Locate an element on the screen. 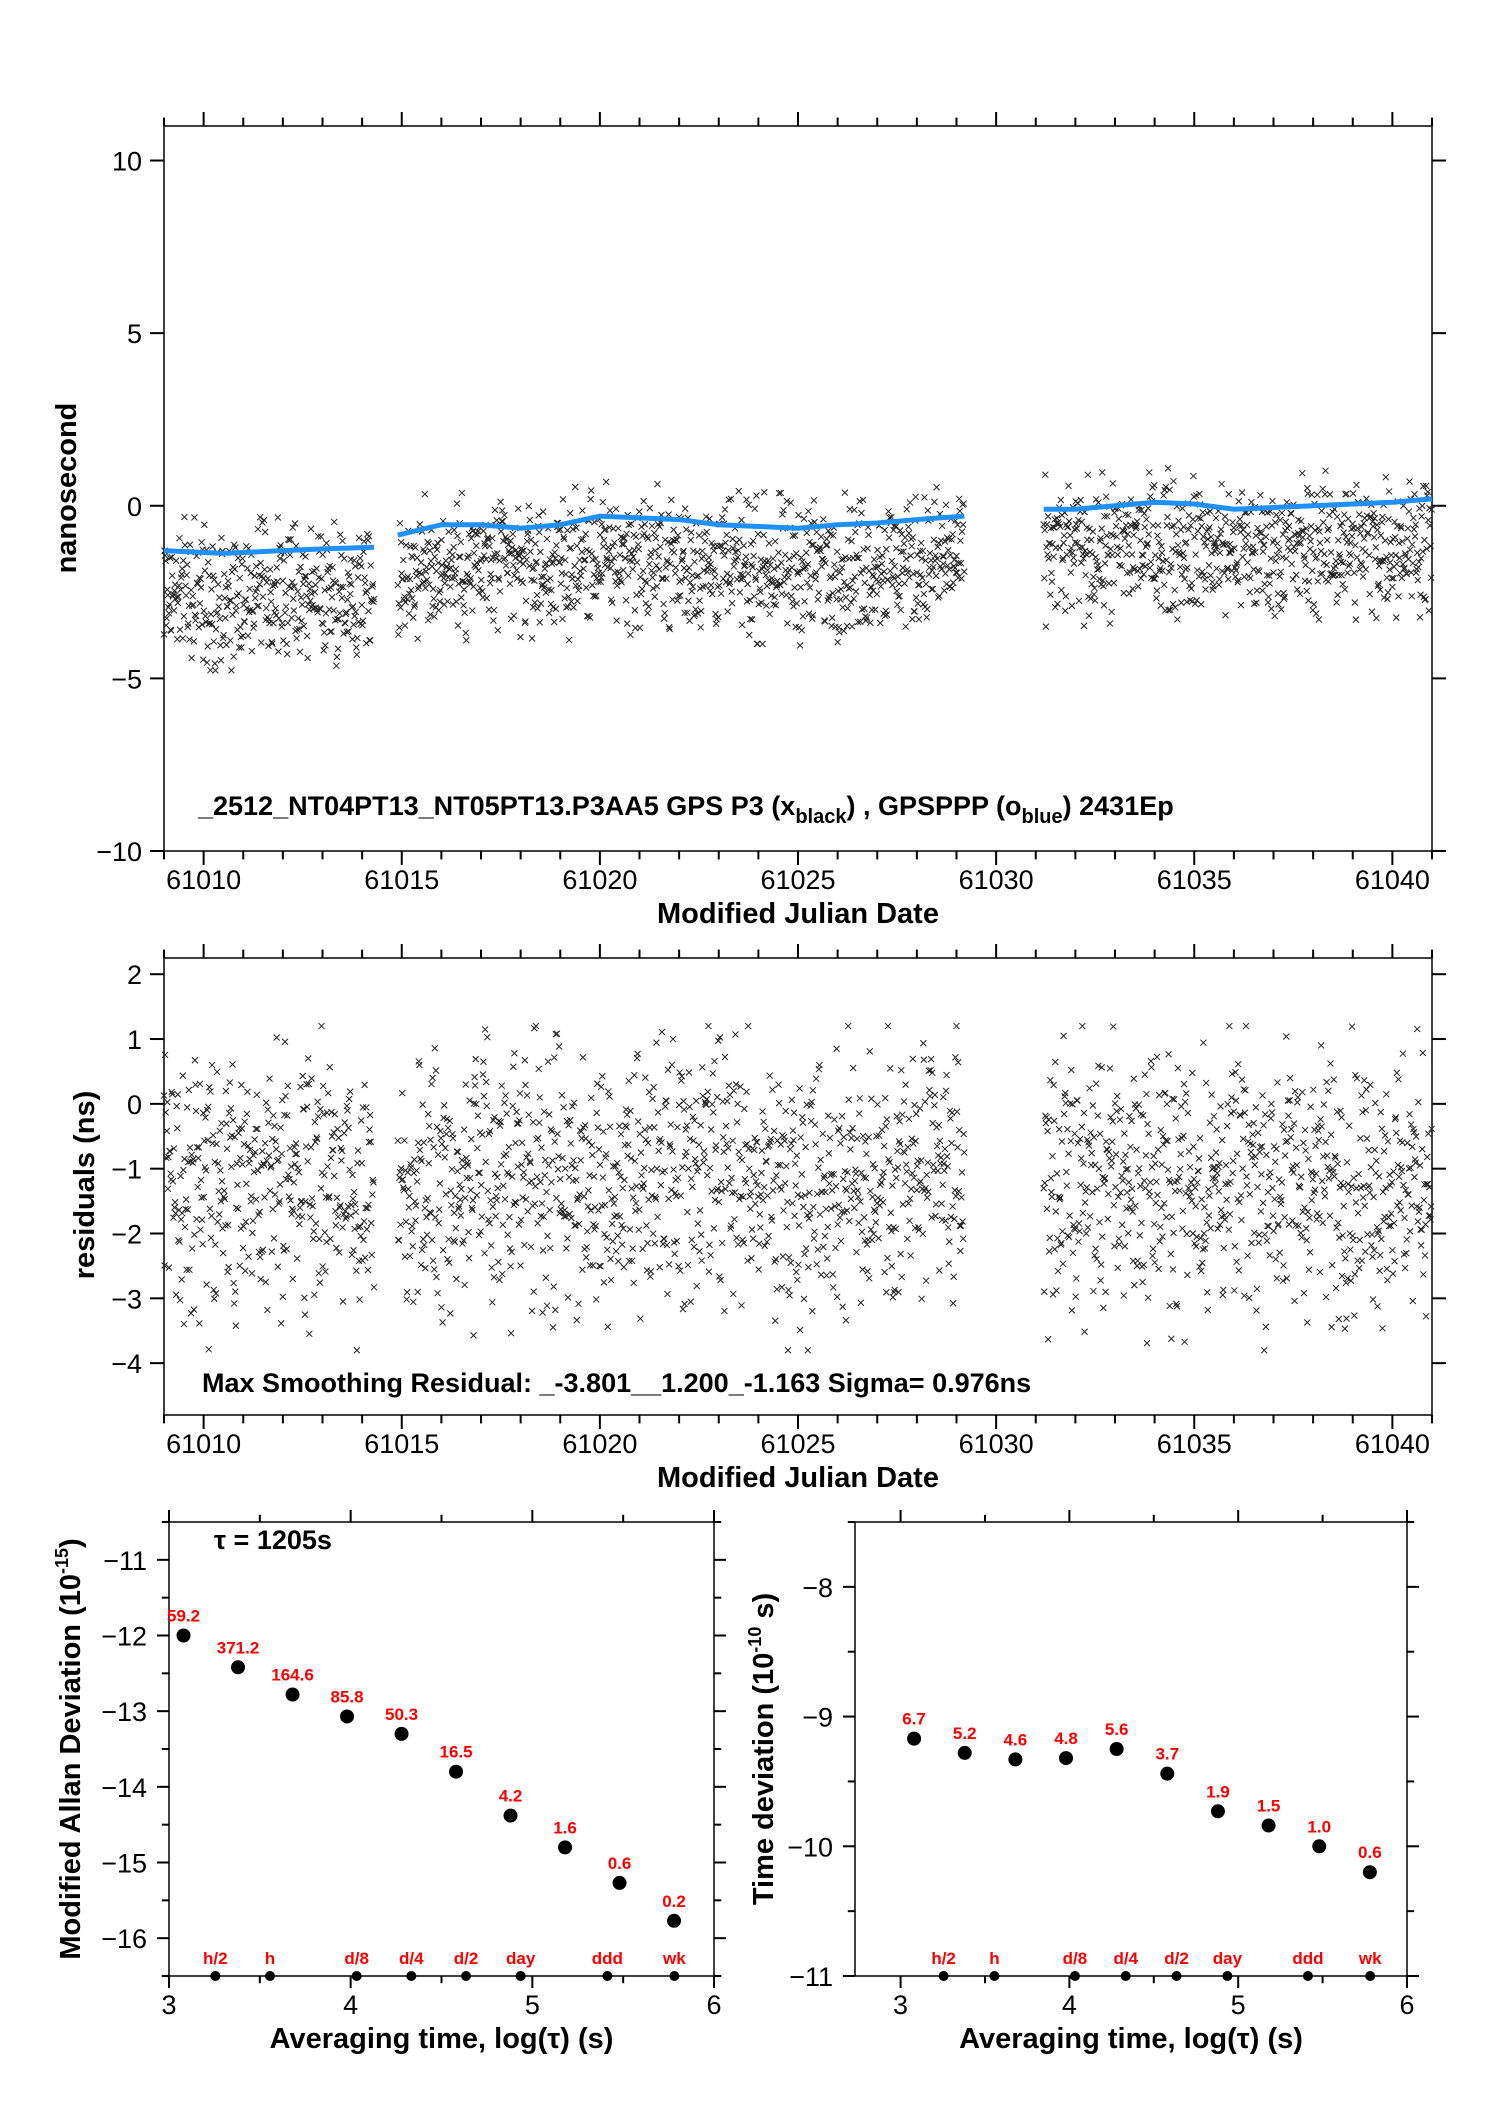  data-point is located at coordinates (238, 1667).